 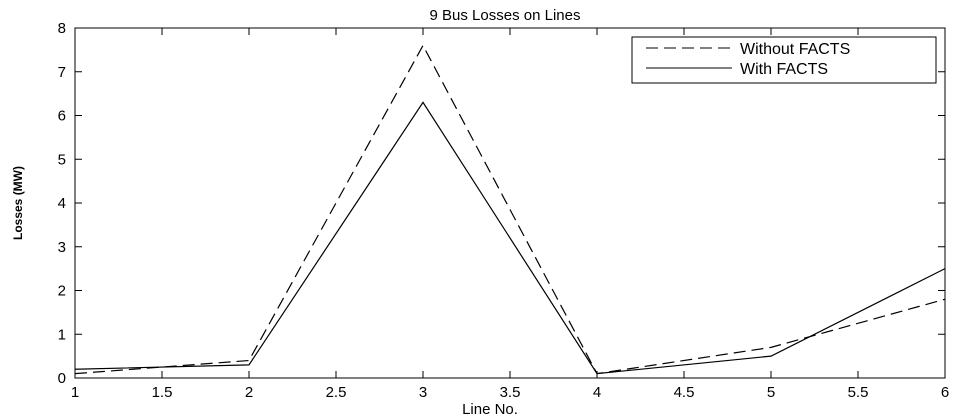 I want to click on legend-box, so click(x=784, y=60).